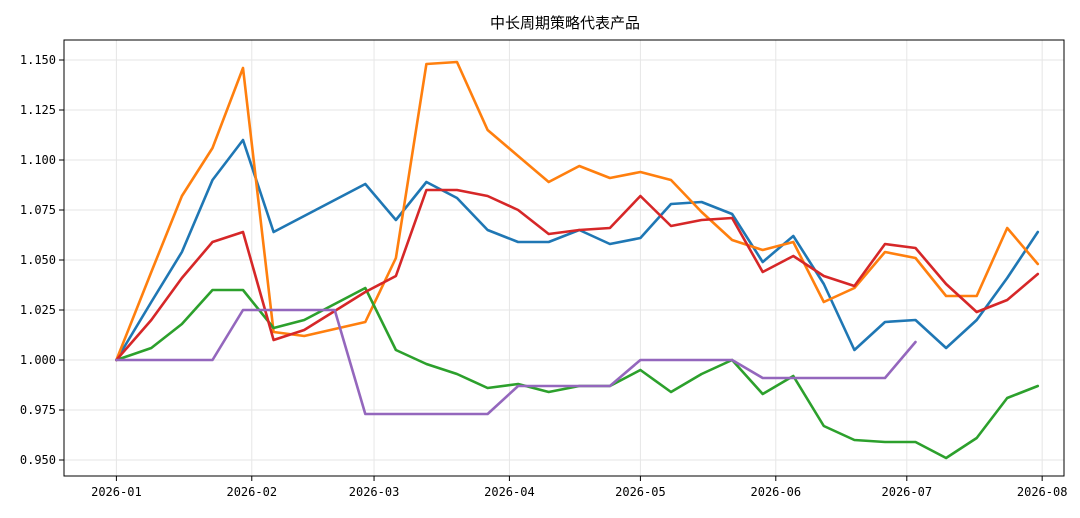 The height and width of the screenshot is (518, 1080). I want to click on y-tick-label: 1.100, so click(38, 160).